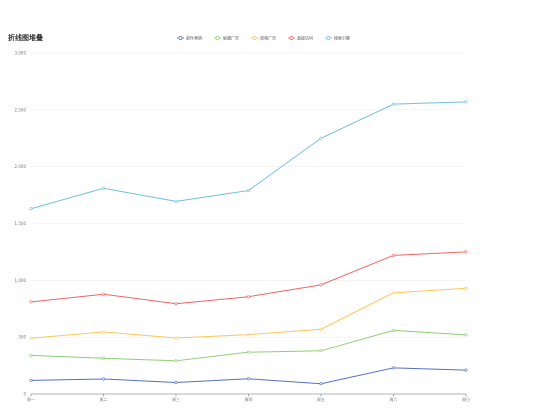 Image resolution: width=544 pixels, height=410 pixels. I want to click on legend-item: 直接访问, so click(300, 38).